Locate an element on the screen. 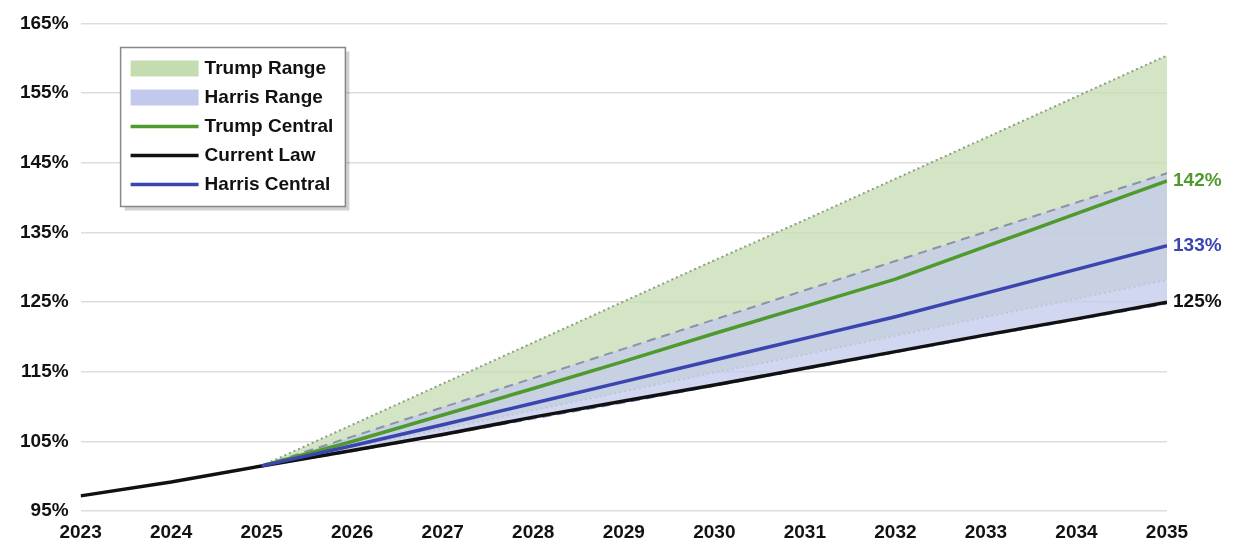 The width and height of the screenshot is (1245, 558). y-tick-label: 165% is located at coordinates (44, 22).